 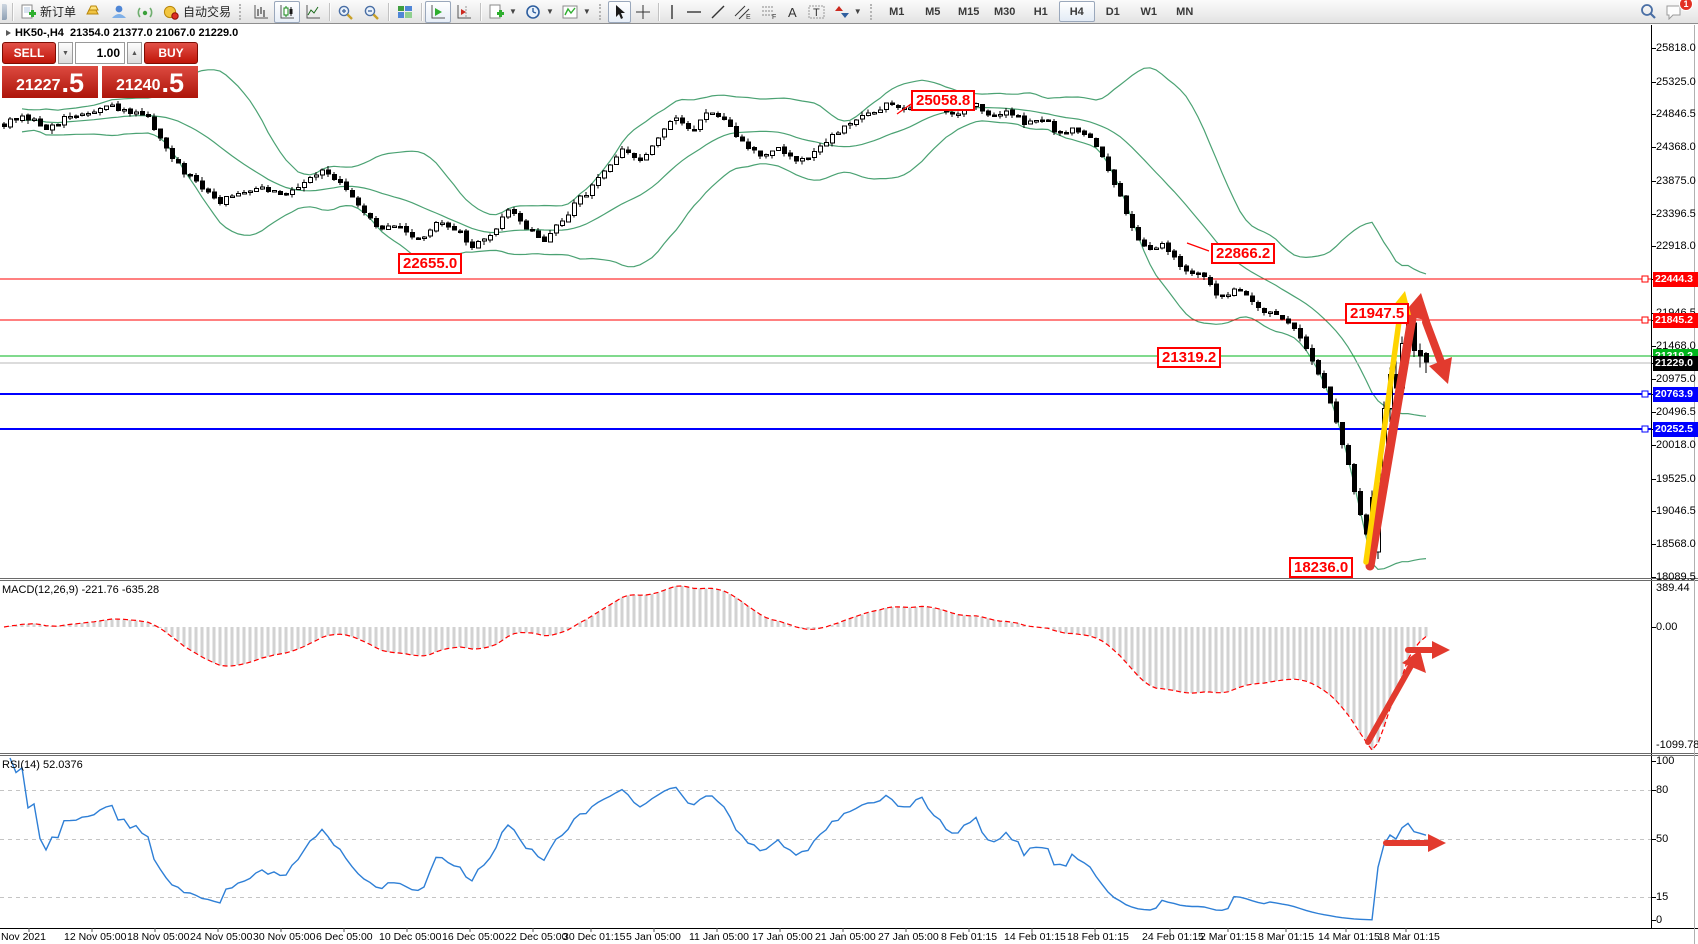 What do you see at coordinates (969, 937) in the screenshot?
I see `time-tick: 8 Feb 01:15` at bounding box center [969, 937].